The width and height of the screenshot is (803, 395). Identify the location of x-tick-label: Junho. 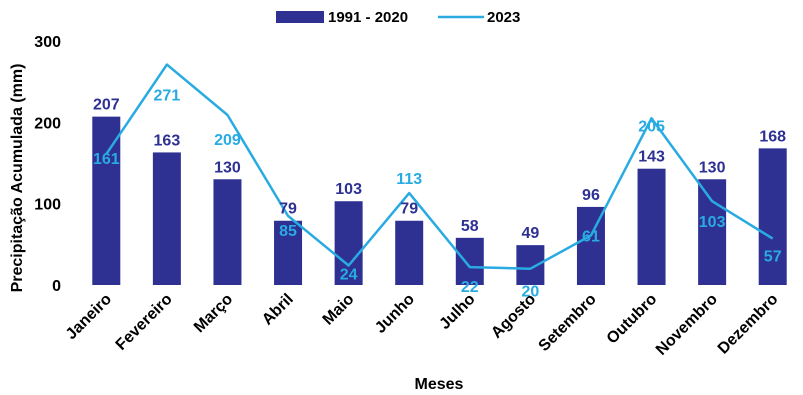
(395, 314).